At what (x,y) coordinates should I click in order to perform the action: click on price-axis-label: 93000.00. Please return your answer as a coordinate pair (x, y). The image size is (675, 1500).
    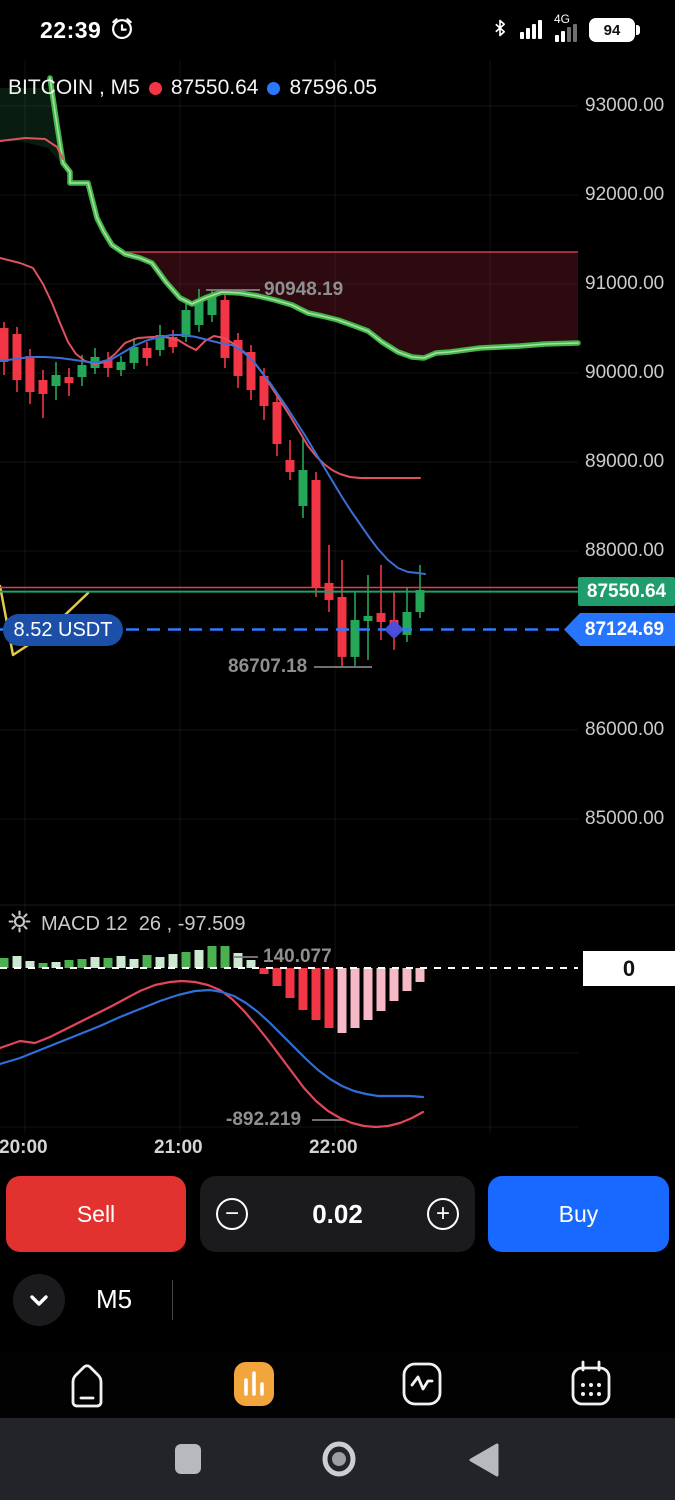
    Looking at the image, I should click on (625, 105).